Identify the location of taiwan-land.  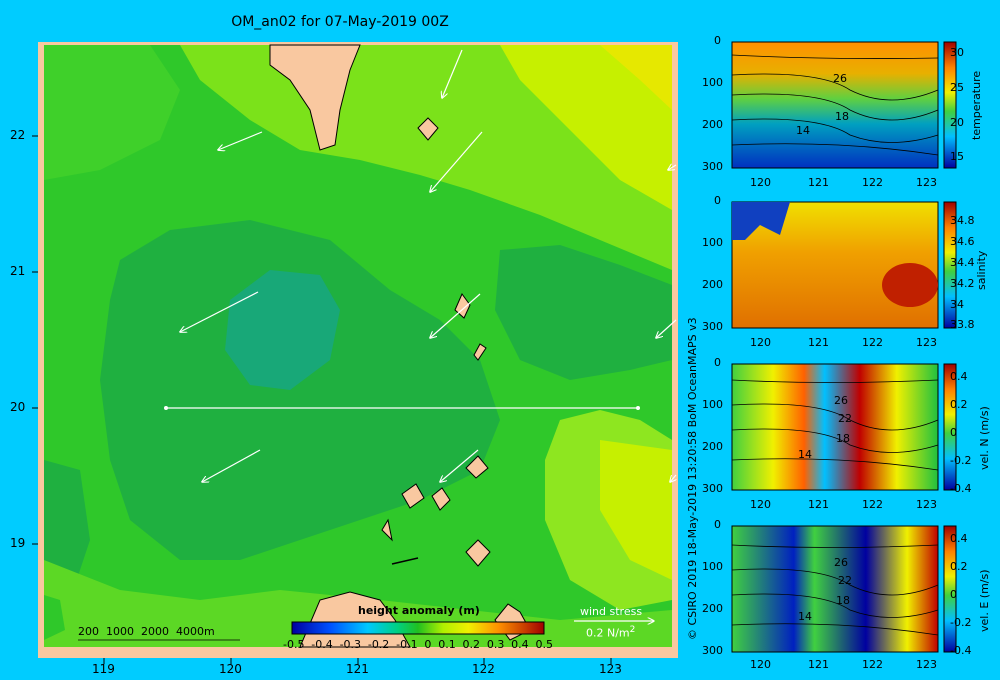
(315, 97).